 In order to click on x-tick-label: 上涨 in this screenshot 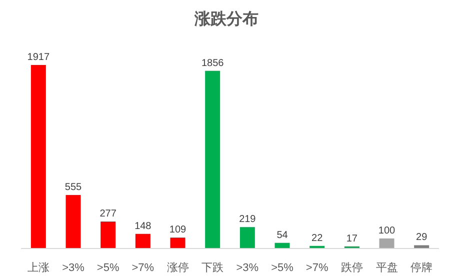, I will do `click(38, 267)`.